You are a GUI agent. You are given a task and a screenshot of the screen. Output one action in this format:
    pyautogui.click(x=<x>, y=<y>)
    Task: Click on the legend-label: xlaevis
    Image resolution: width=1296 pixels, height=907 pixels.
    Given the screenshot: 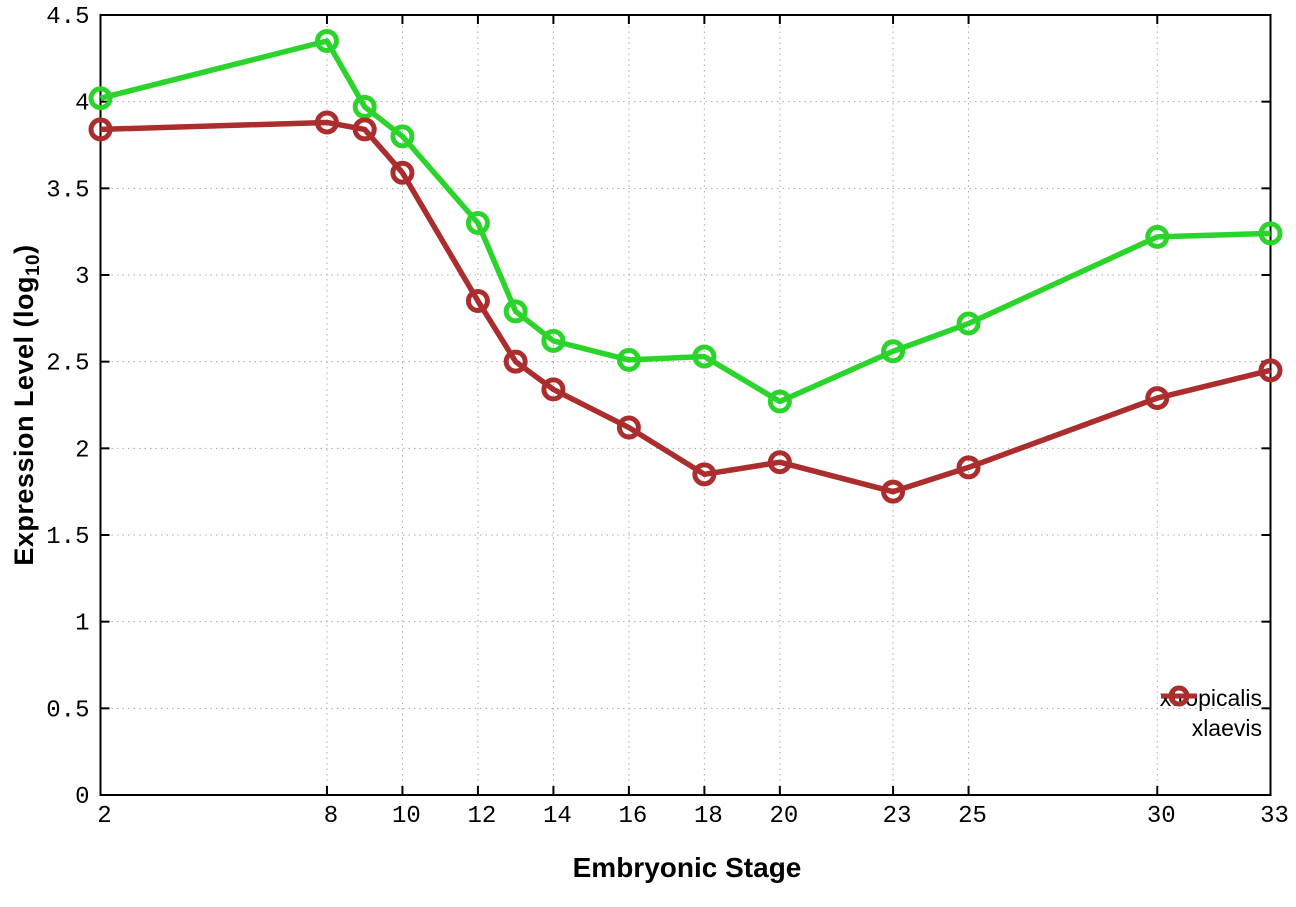 What is the action you would take?
    pyautogui.click(x=1226, y=728)
    